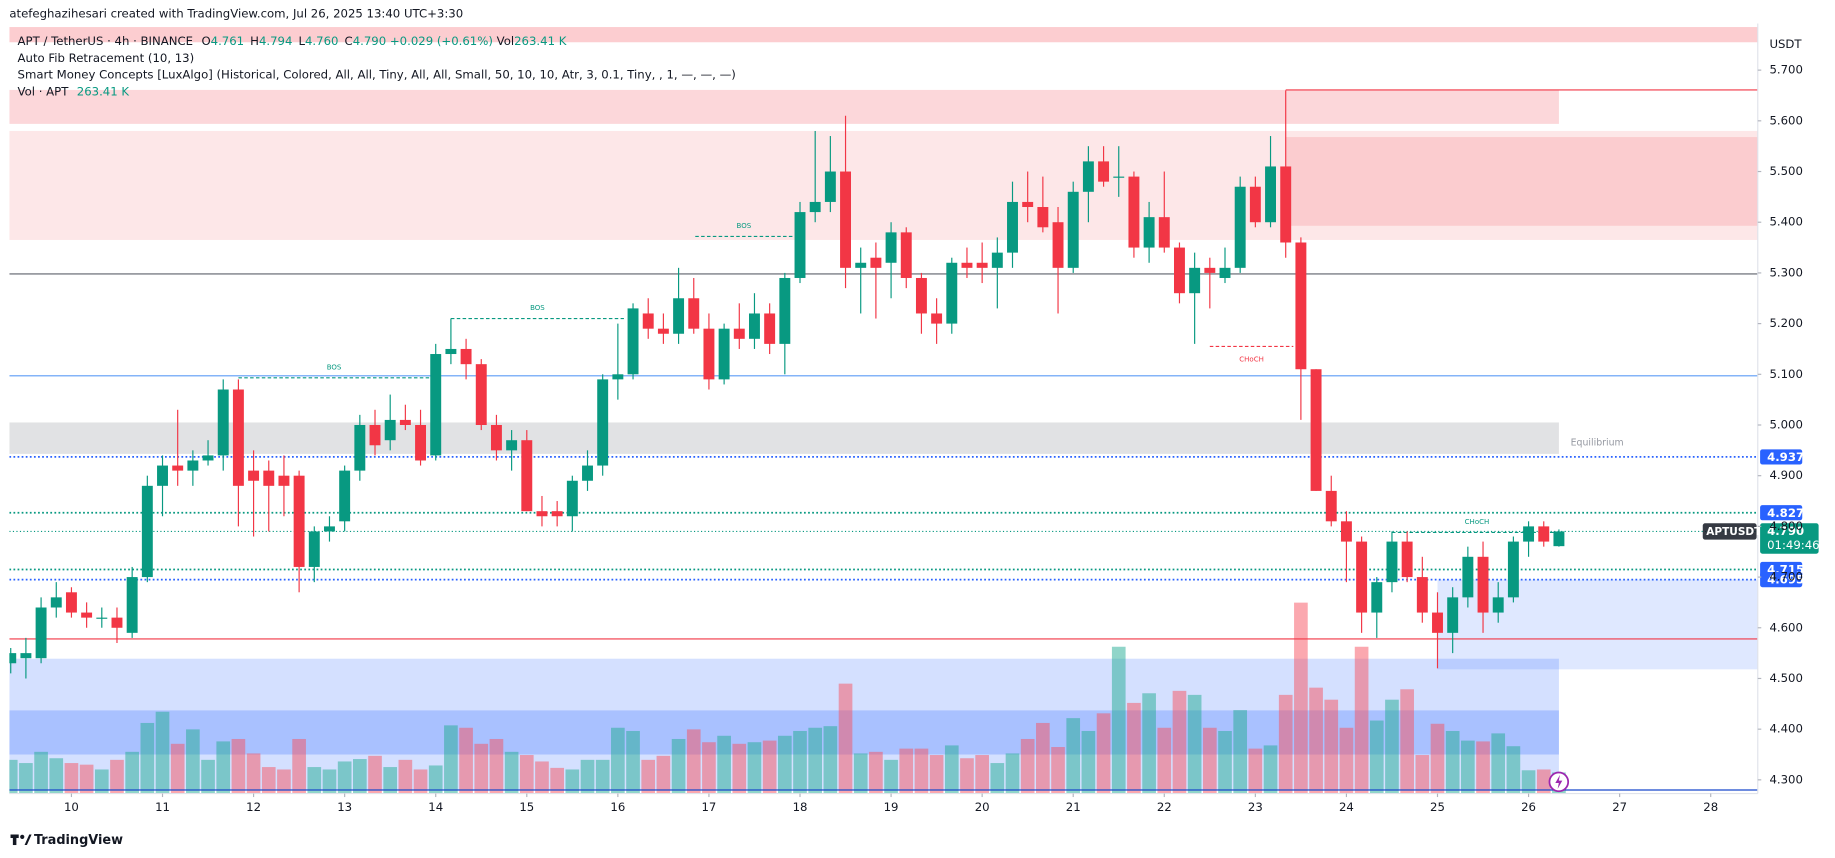 The height and width of the screenshot is (858, 1835). What do you see at coordinates (1785, 526) in the screenshot?
I see `y-tick-label: 4.800` at bounding box center [1785, 526].